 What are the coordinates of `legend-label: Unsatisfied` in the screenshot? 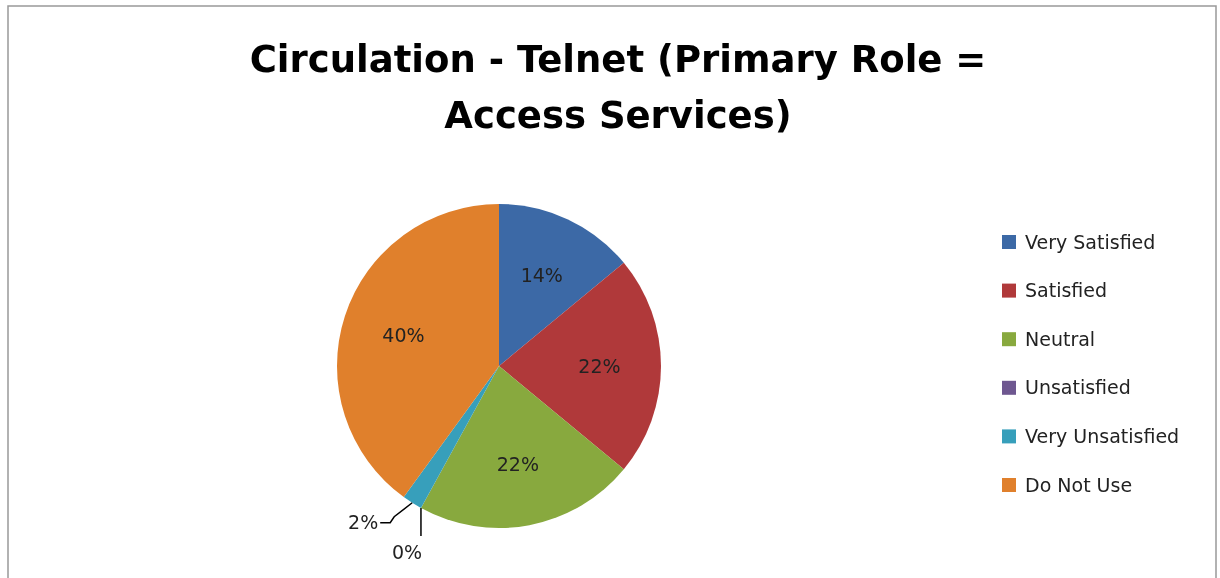 It's located at (1078, 387).